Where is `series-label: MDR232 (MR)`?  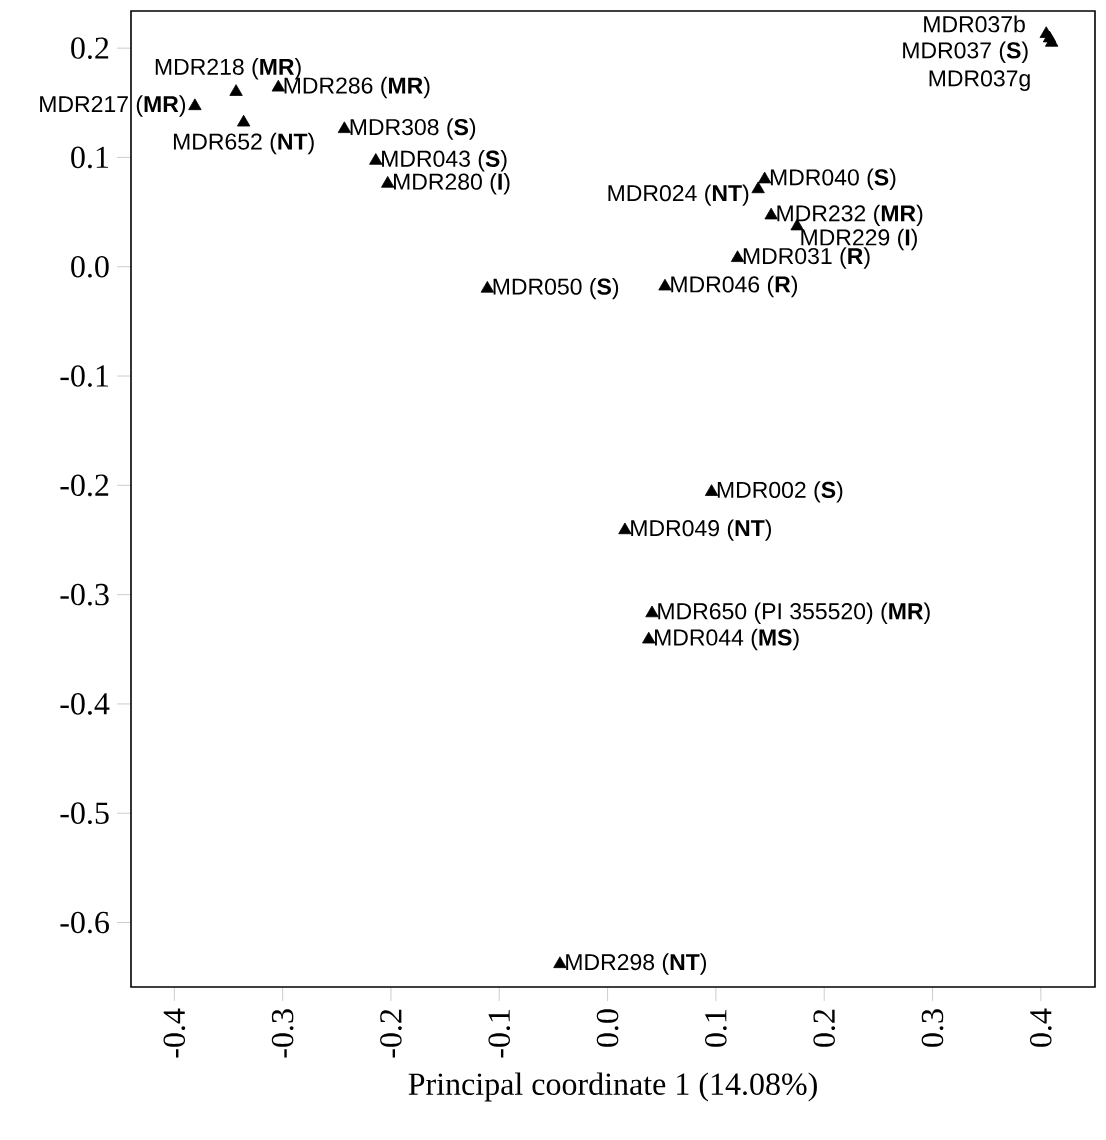 series-label: MDR232 (MR) is located at coordinates (850, 215).